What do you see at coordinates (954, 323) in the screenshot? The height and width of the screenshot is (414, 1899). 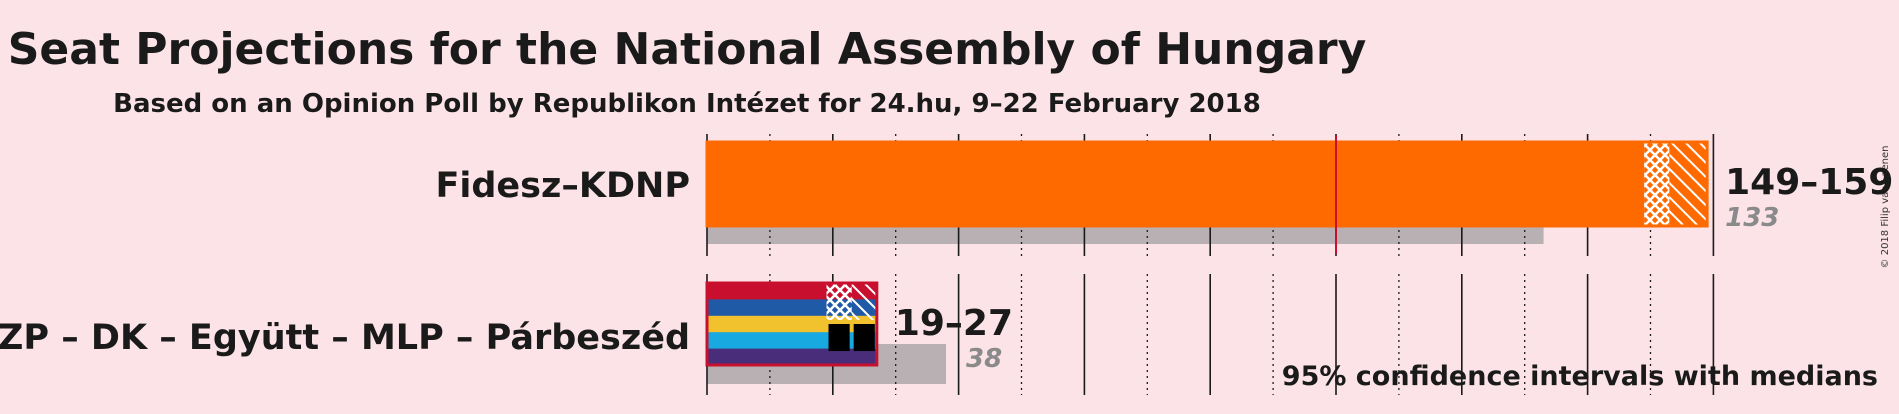 I see `range-label: 19–27` at bounding box center [954, 323].